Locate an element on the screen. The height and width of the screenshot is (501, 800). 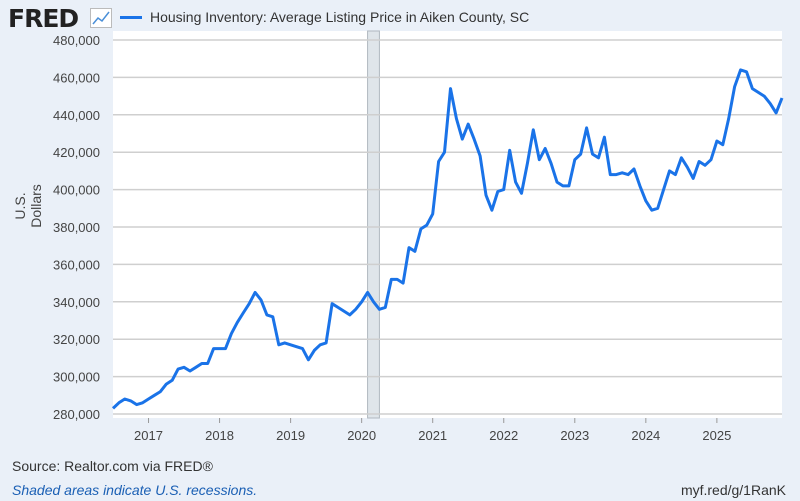
line-chart-icon is located at coordinates (101, 18).